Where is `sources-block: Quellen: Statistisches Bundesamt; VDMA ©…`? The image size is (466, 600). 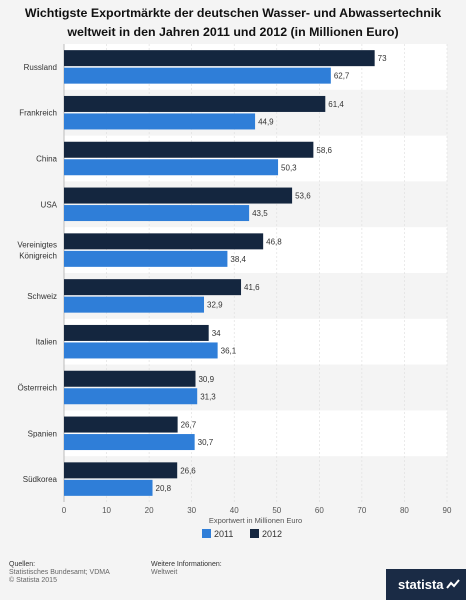 sources-block: Quellen: Statistisches Bundesamt; VDMA ©… is located at coordinates (59, 573).